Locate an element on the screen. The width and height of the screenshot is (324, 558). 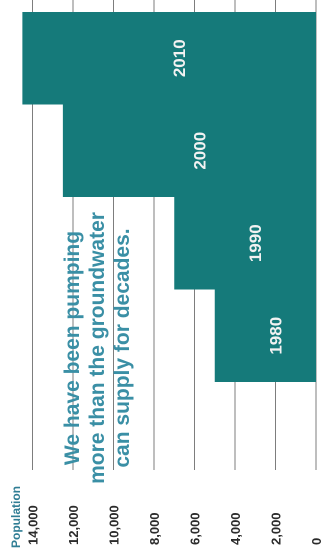
y-tick-label: 8,000 is located at coordinates (154, 528).